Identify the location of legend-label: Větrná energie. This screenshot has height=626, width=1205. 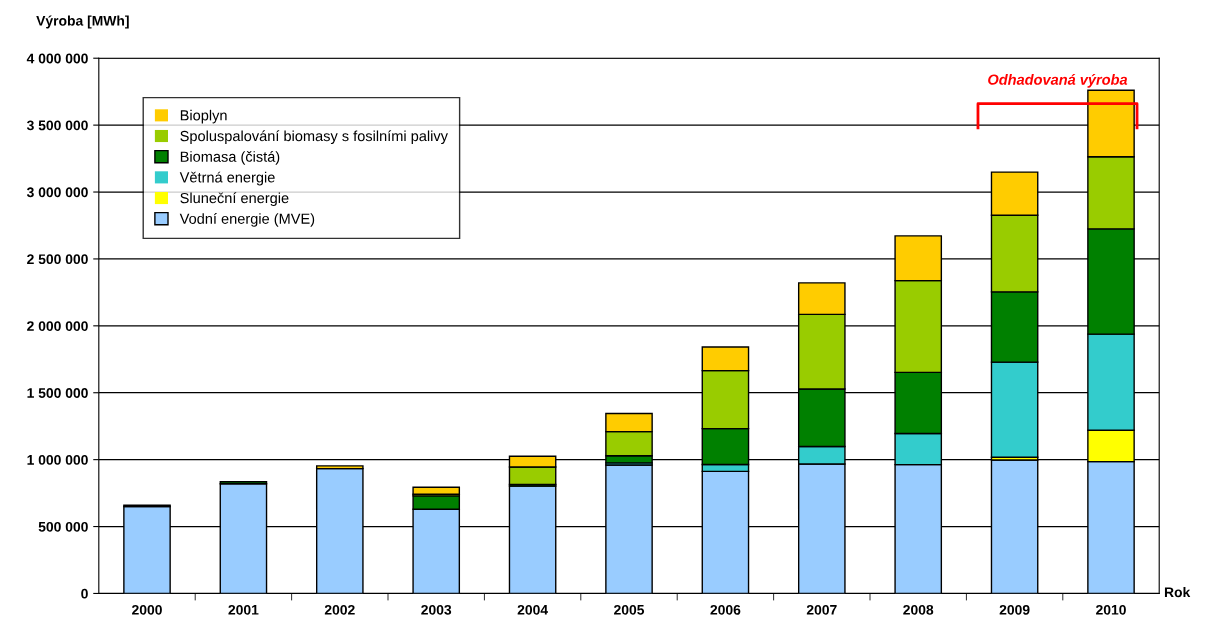
(227, 178).